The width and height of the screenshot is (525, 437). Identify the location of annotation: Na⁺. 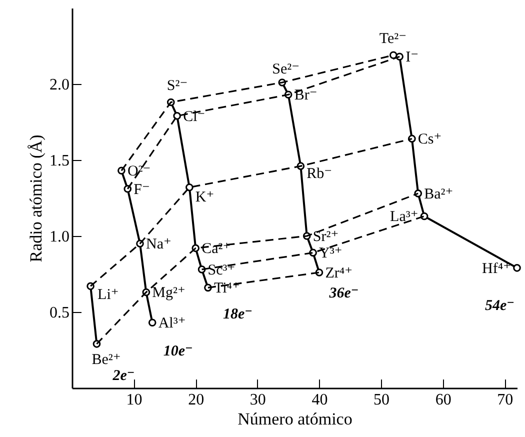
(159, 244).